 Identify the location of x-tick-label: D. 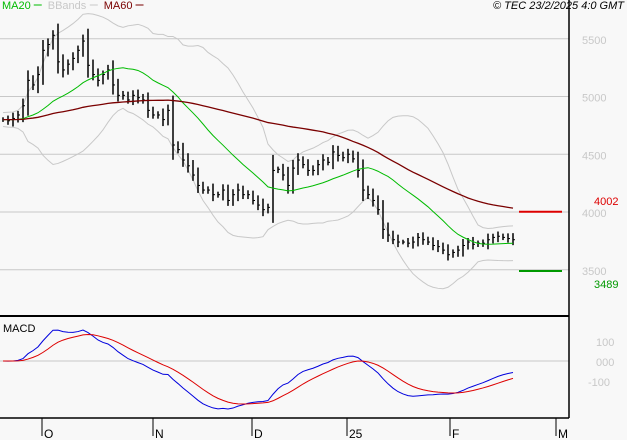
(258, 433).